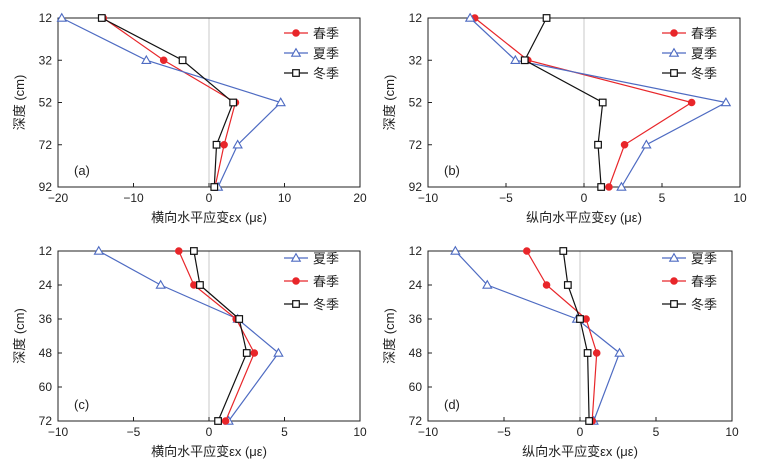 The height and width of the screenshot is (472, 770). Describe the element at coordinates (416, 60) in the screenshot. I see `y-tick-label: 32` at that location.